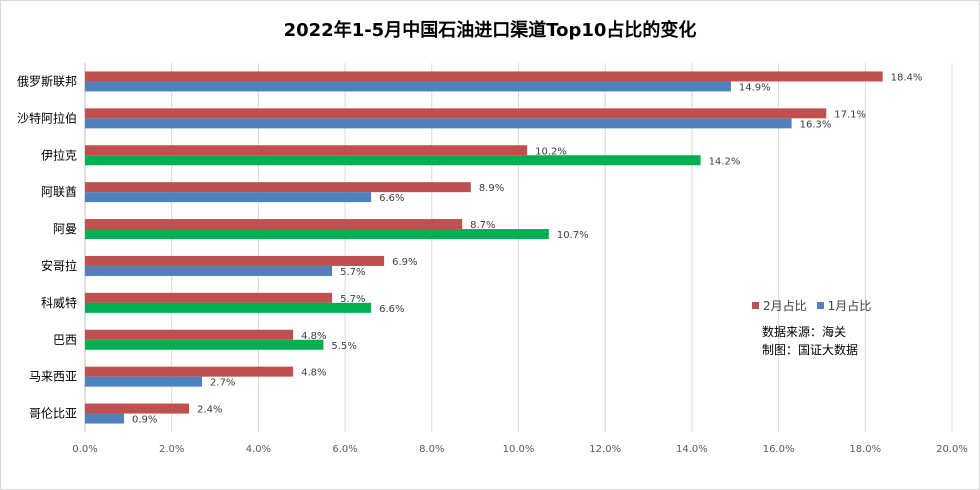 The height and width of the screenshot is (490, 980). What do you see at coordinates (53, 413) in the screenshot?
I see `category-label: 哥伦比亚` at bounding box center [53, 413].